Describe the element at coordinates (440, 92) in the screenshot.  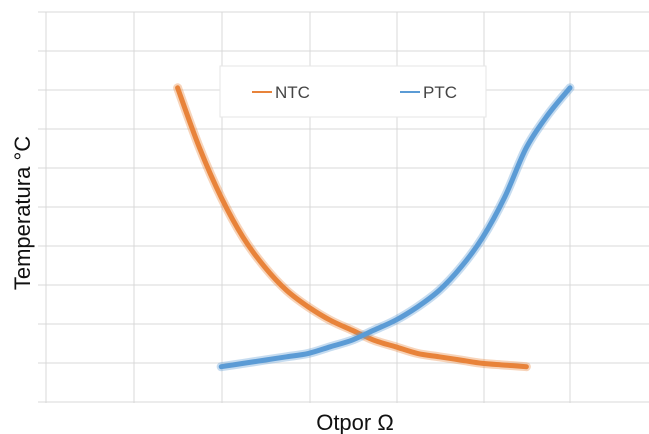
I see `legend-label-ptc: PTC` at that location.